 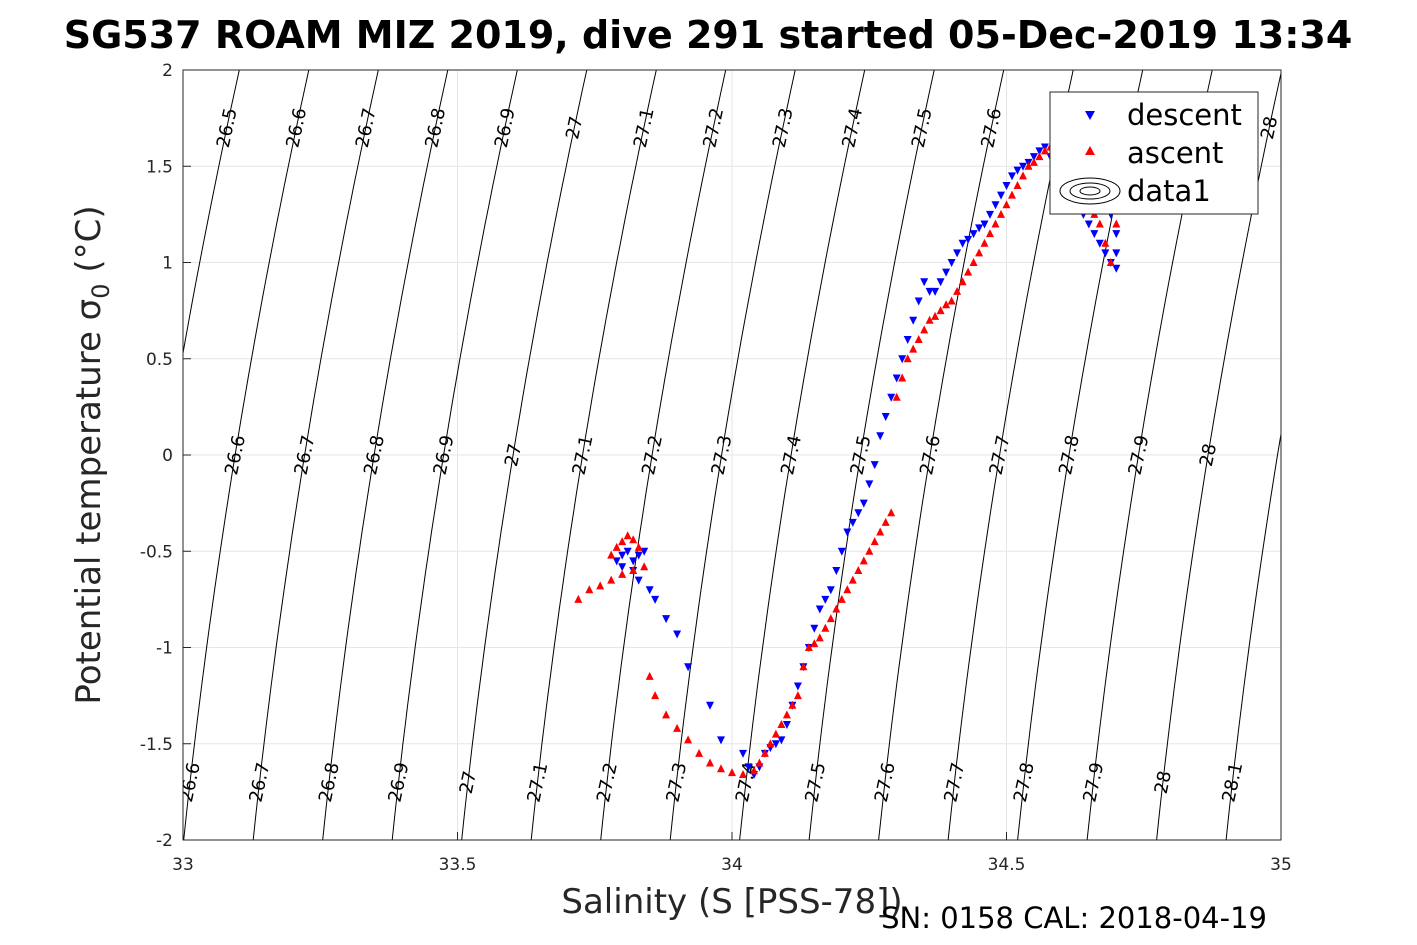 What do you see at coordinates (1175, 153) in the screenshot?
I see `legend-ascent-label: ascent` at bounding box center [1175, 153].